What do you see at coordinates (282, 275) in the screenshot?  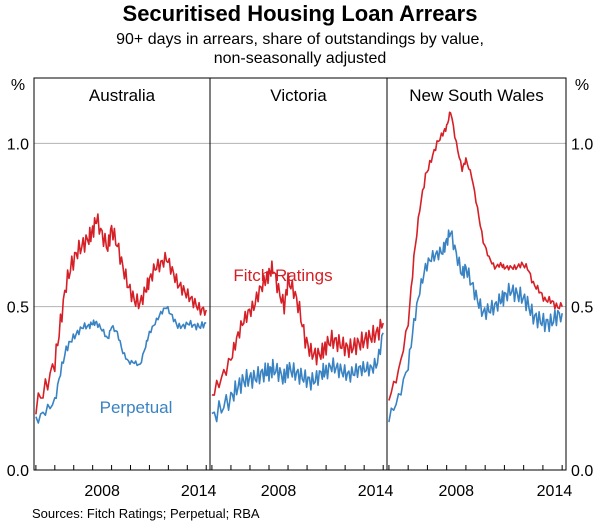 I see `series-label-fitch-ratings: Fitch Ratings` at bounding box center [282, 275].